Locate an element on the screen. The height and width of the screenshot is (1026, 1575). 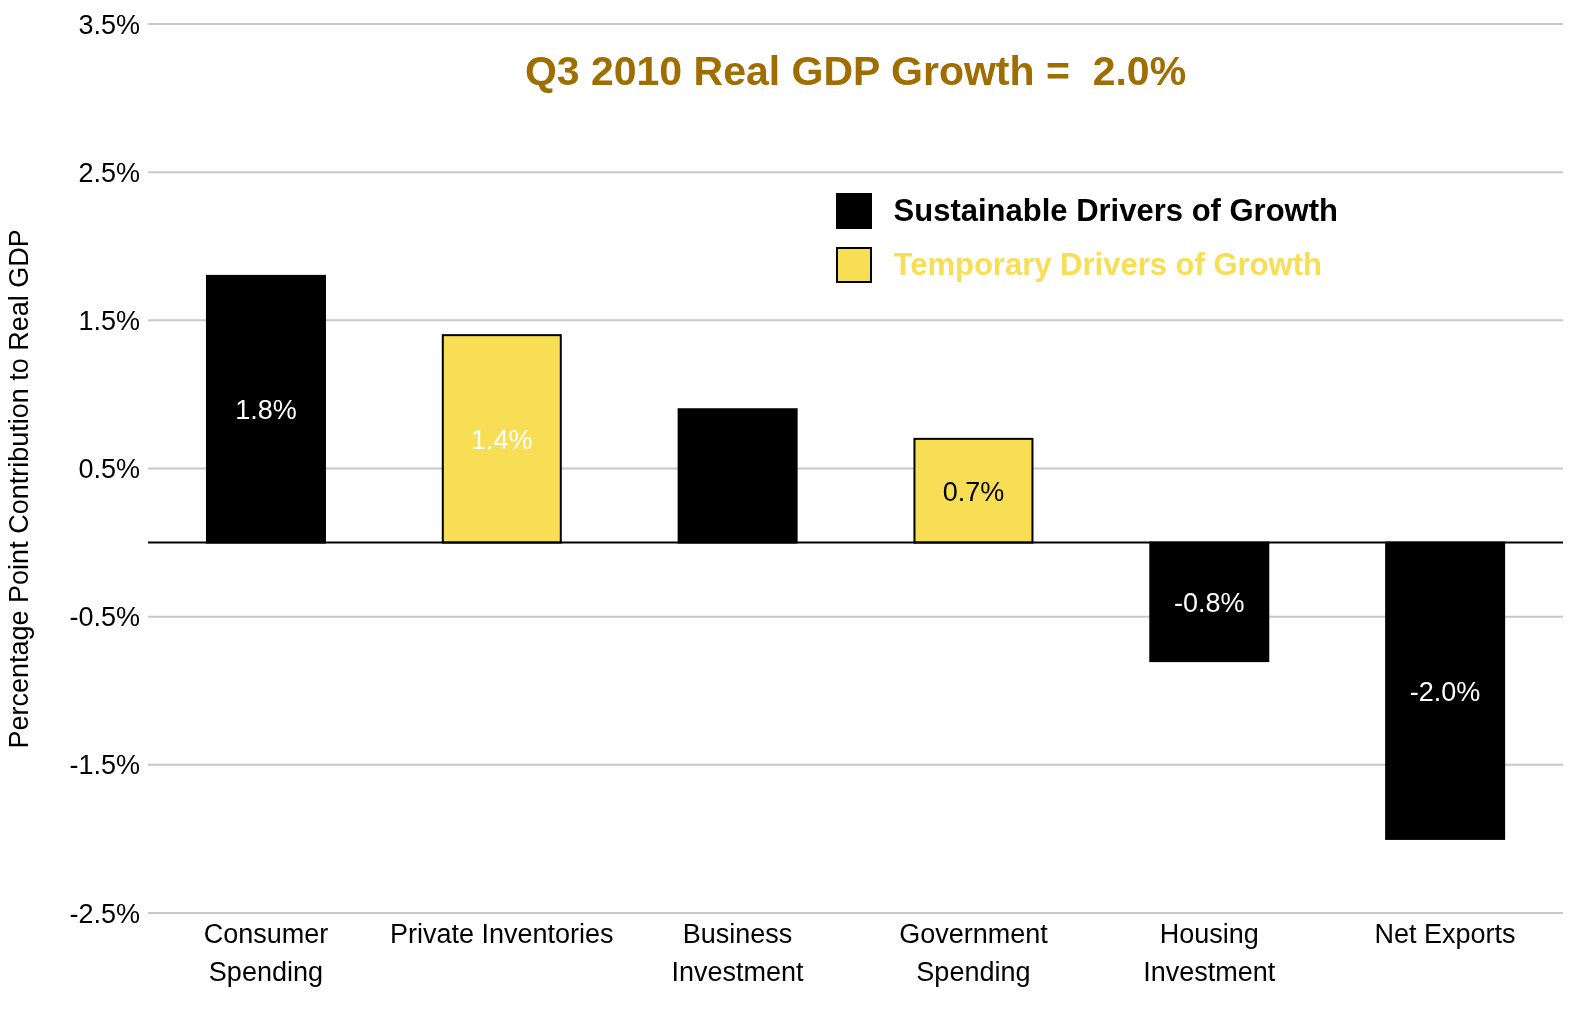
data-label: -2.0% is located at coordinates (1445, 691).